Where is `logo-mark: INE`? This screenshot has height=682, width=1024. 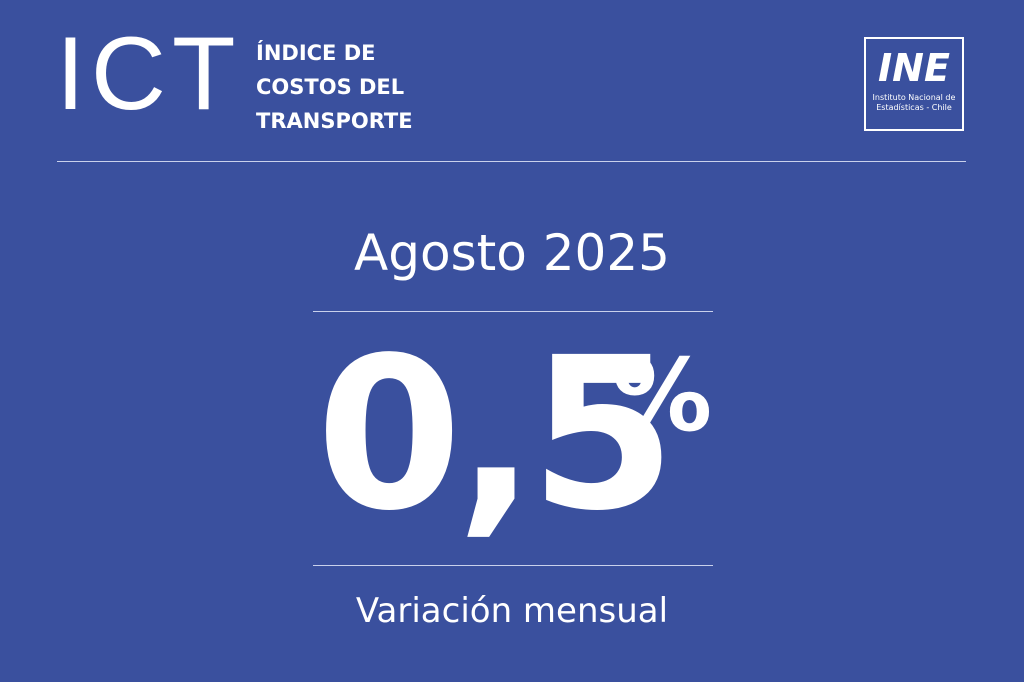
logo-mark: INE is located at coordinates (914, 68).